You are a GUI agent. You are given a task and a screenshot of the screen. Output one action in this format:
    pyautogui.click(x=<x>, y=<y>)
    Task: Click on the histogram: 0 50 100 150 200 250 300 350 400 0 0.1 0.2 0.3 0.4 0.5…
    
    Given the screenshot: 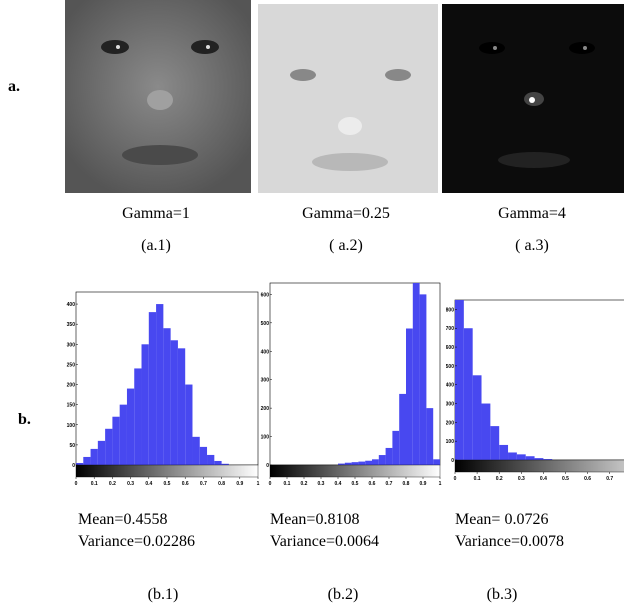 What is the action you would take?
    pyautogui.click(x=163, y=389)
    